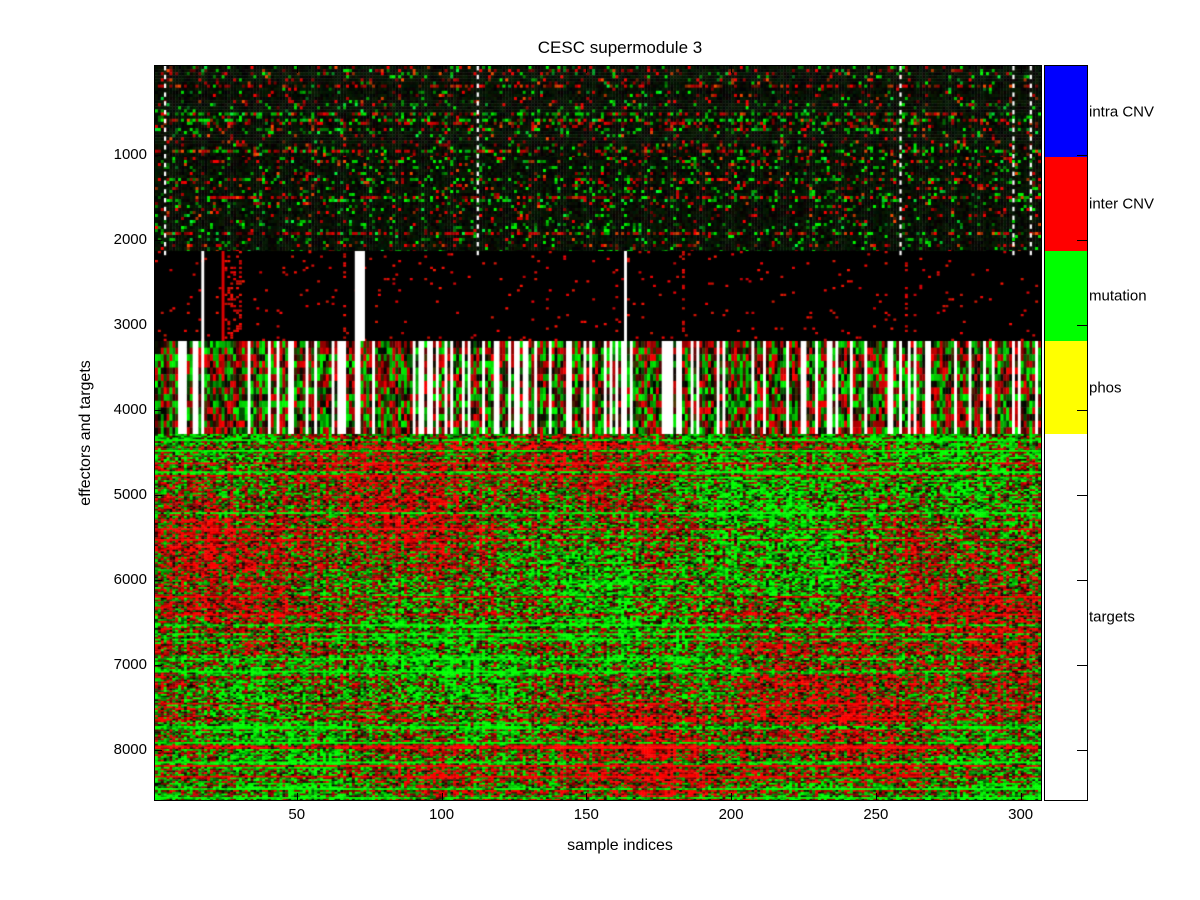 The width and height of the screenshot is (1200, 900). I want to click on x-tick-label: 50, so click(297, 814).